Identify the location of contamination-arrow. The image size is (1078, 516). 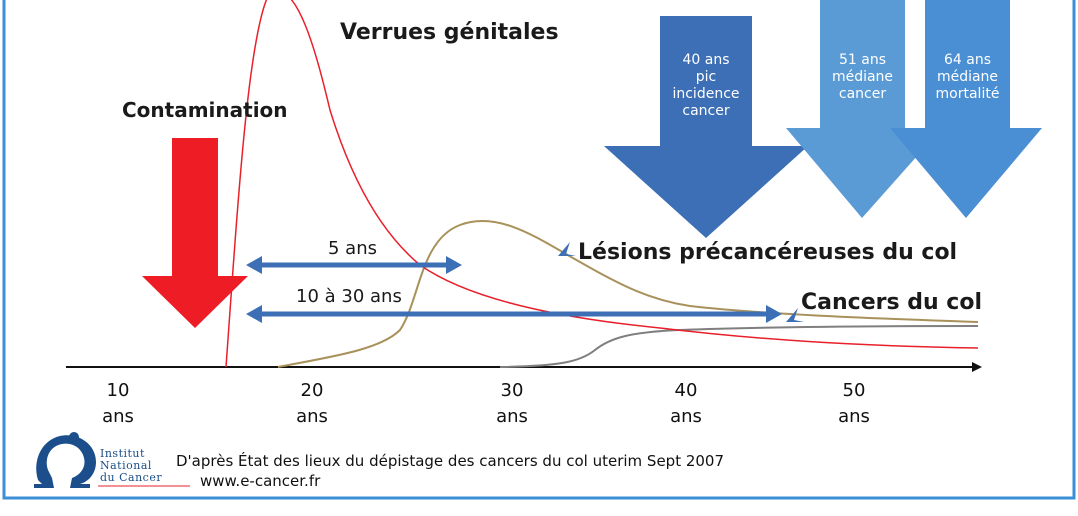
(195, 233).